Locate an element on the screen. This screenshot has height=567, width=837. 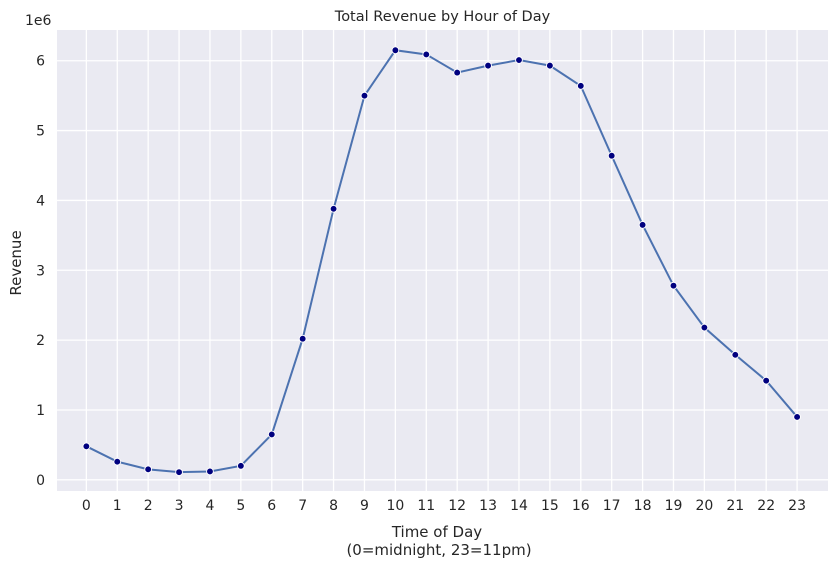
chart-title: Total Revenue by Hour of Day is located at coordinates (442, 17).